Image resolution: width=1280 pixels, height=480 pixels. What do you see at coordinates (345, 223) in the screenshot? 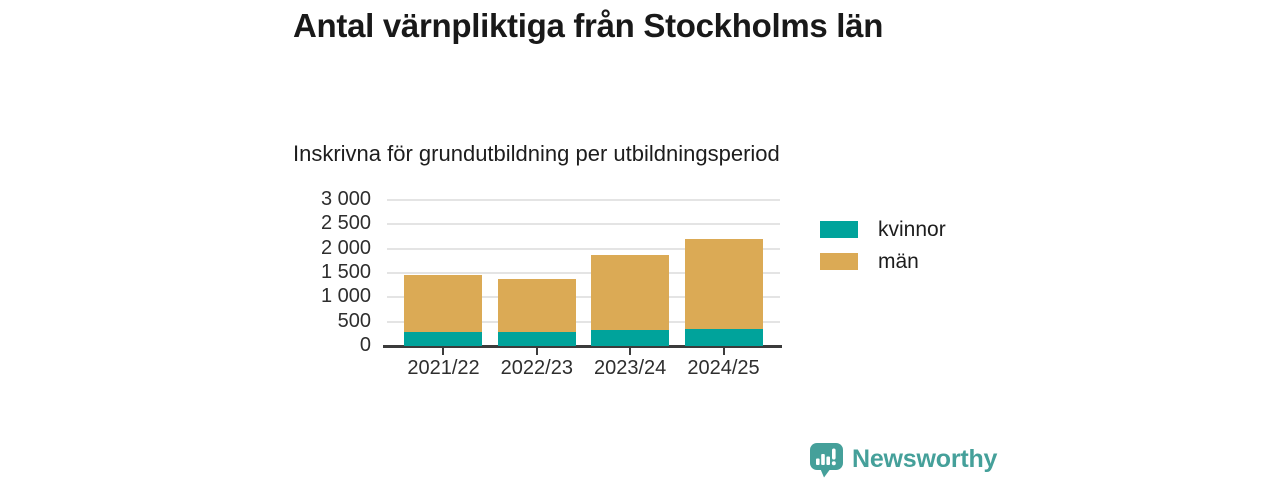
I see `y-tick-label: 2 500` at bounding box center [345, 223].